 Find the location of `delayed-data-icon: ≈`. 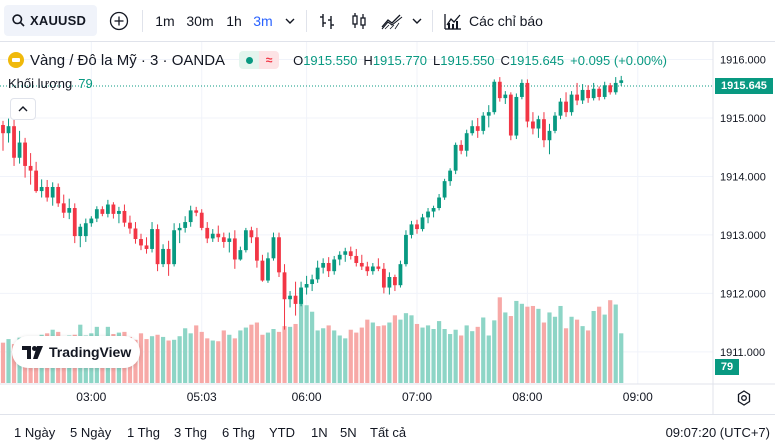

delayed-data-icon: ≈ is located at coordinates (269, 60).